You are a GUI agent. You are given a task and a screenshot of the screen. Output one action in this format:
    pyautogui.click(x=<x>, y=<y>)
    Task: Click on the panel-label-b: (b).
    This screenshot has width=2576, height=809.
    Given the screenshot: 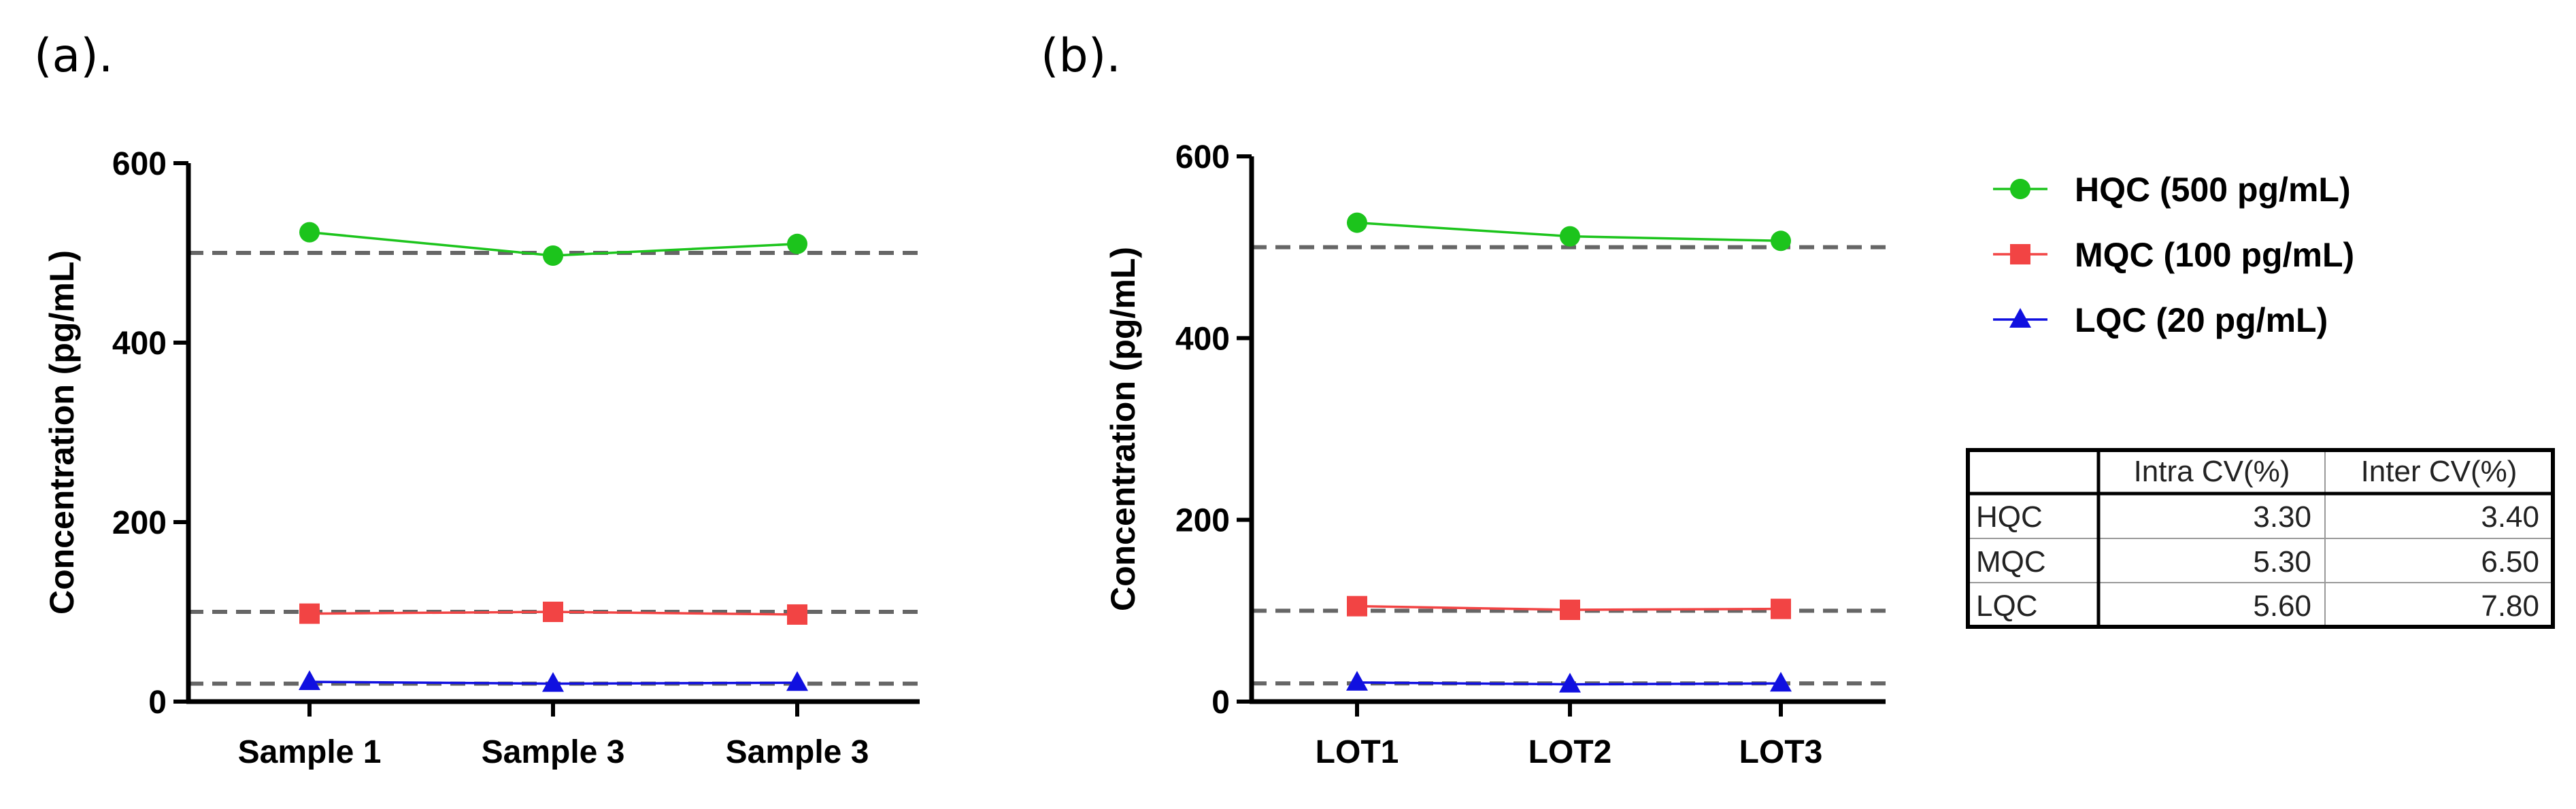 What is the action you would take?
    pyautogui.click(x=1081, y=56)
    